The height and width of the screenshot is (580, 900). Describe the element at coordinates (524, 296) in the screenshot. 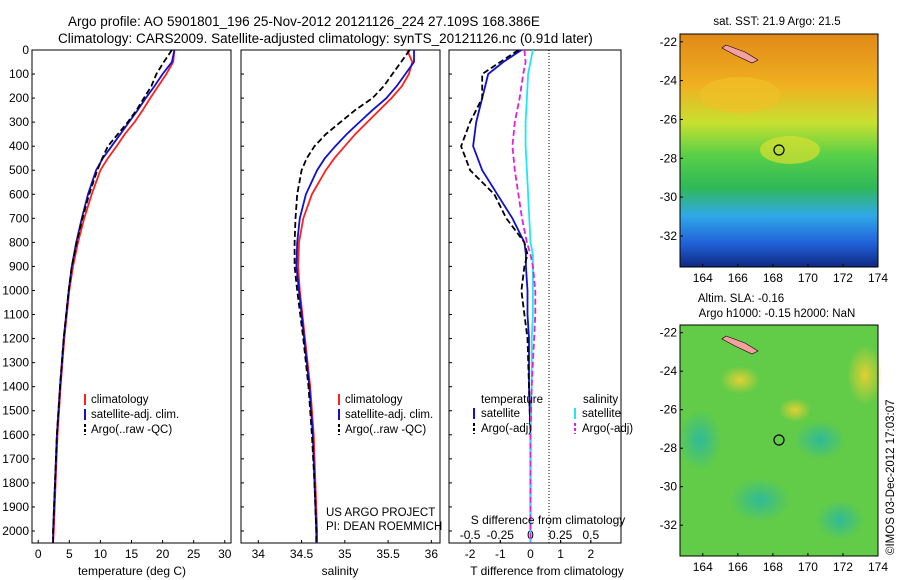

I see `series-line-salinity-argo-adj-` at that location.